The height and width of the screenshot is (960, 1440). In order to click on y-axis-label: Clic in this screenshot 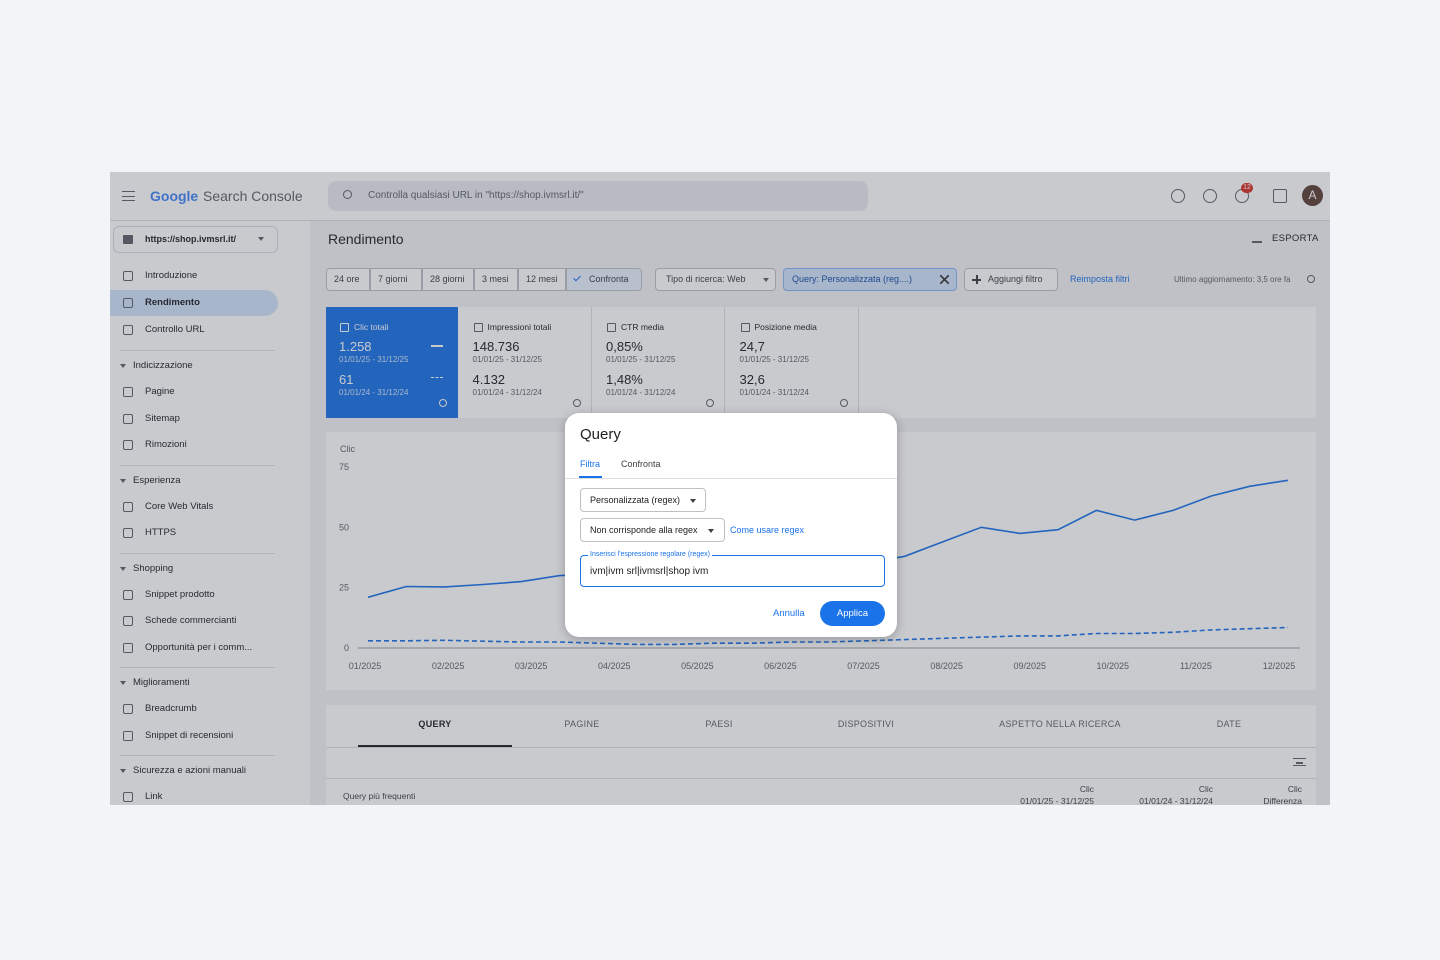, I will do `click(347, 449)`.